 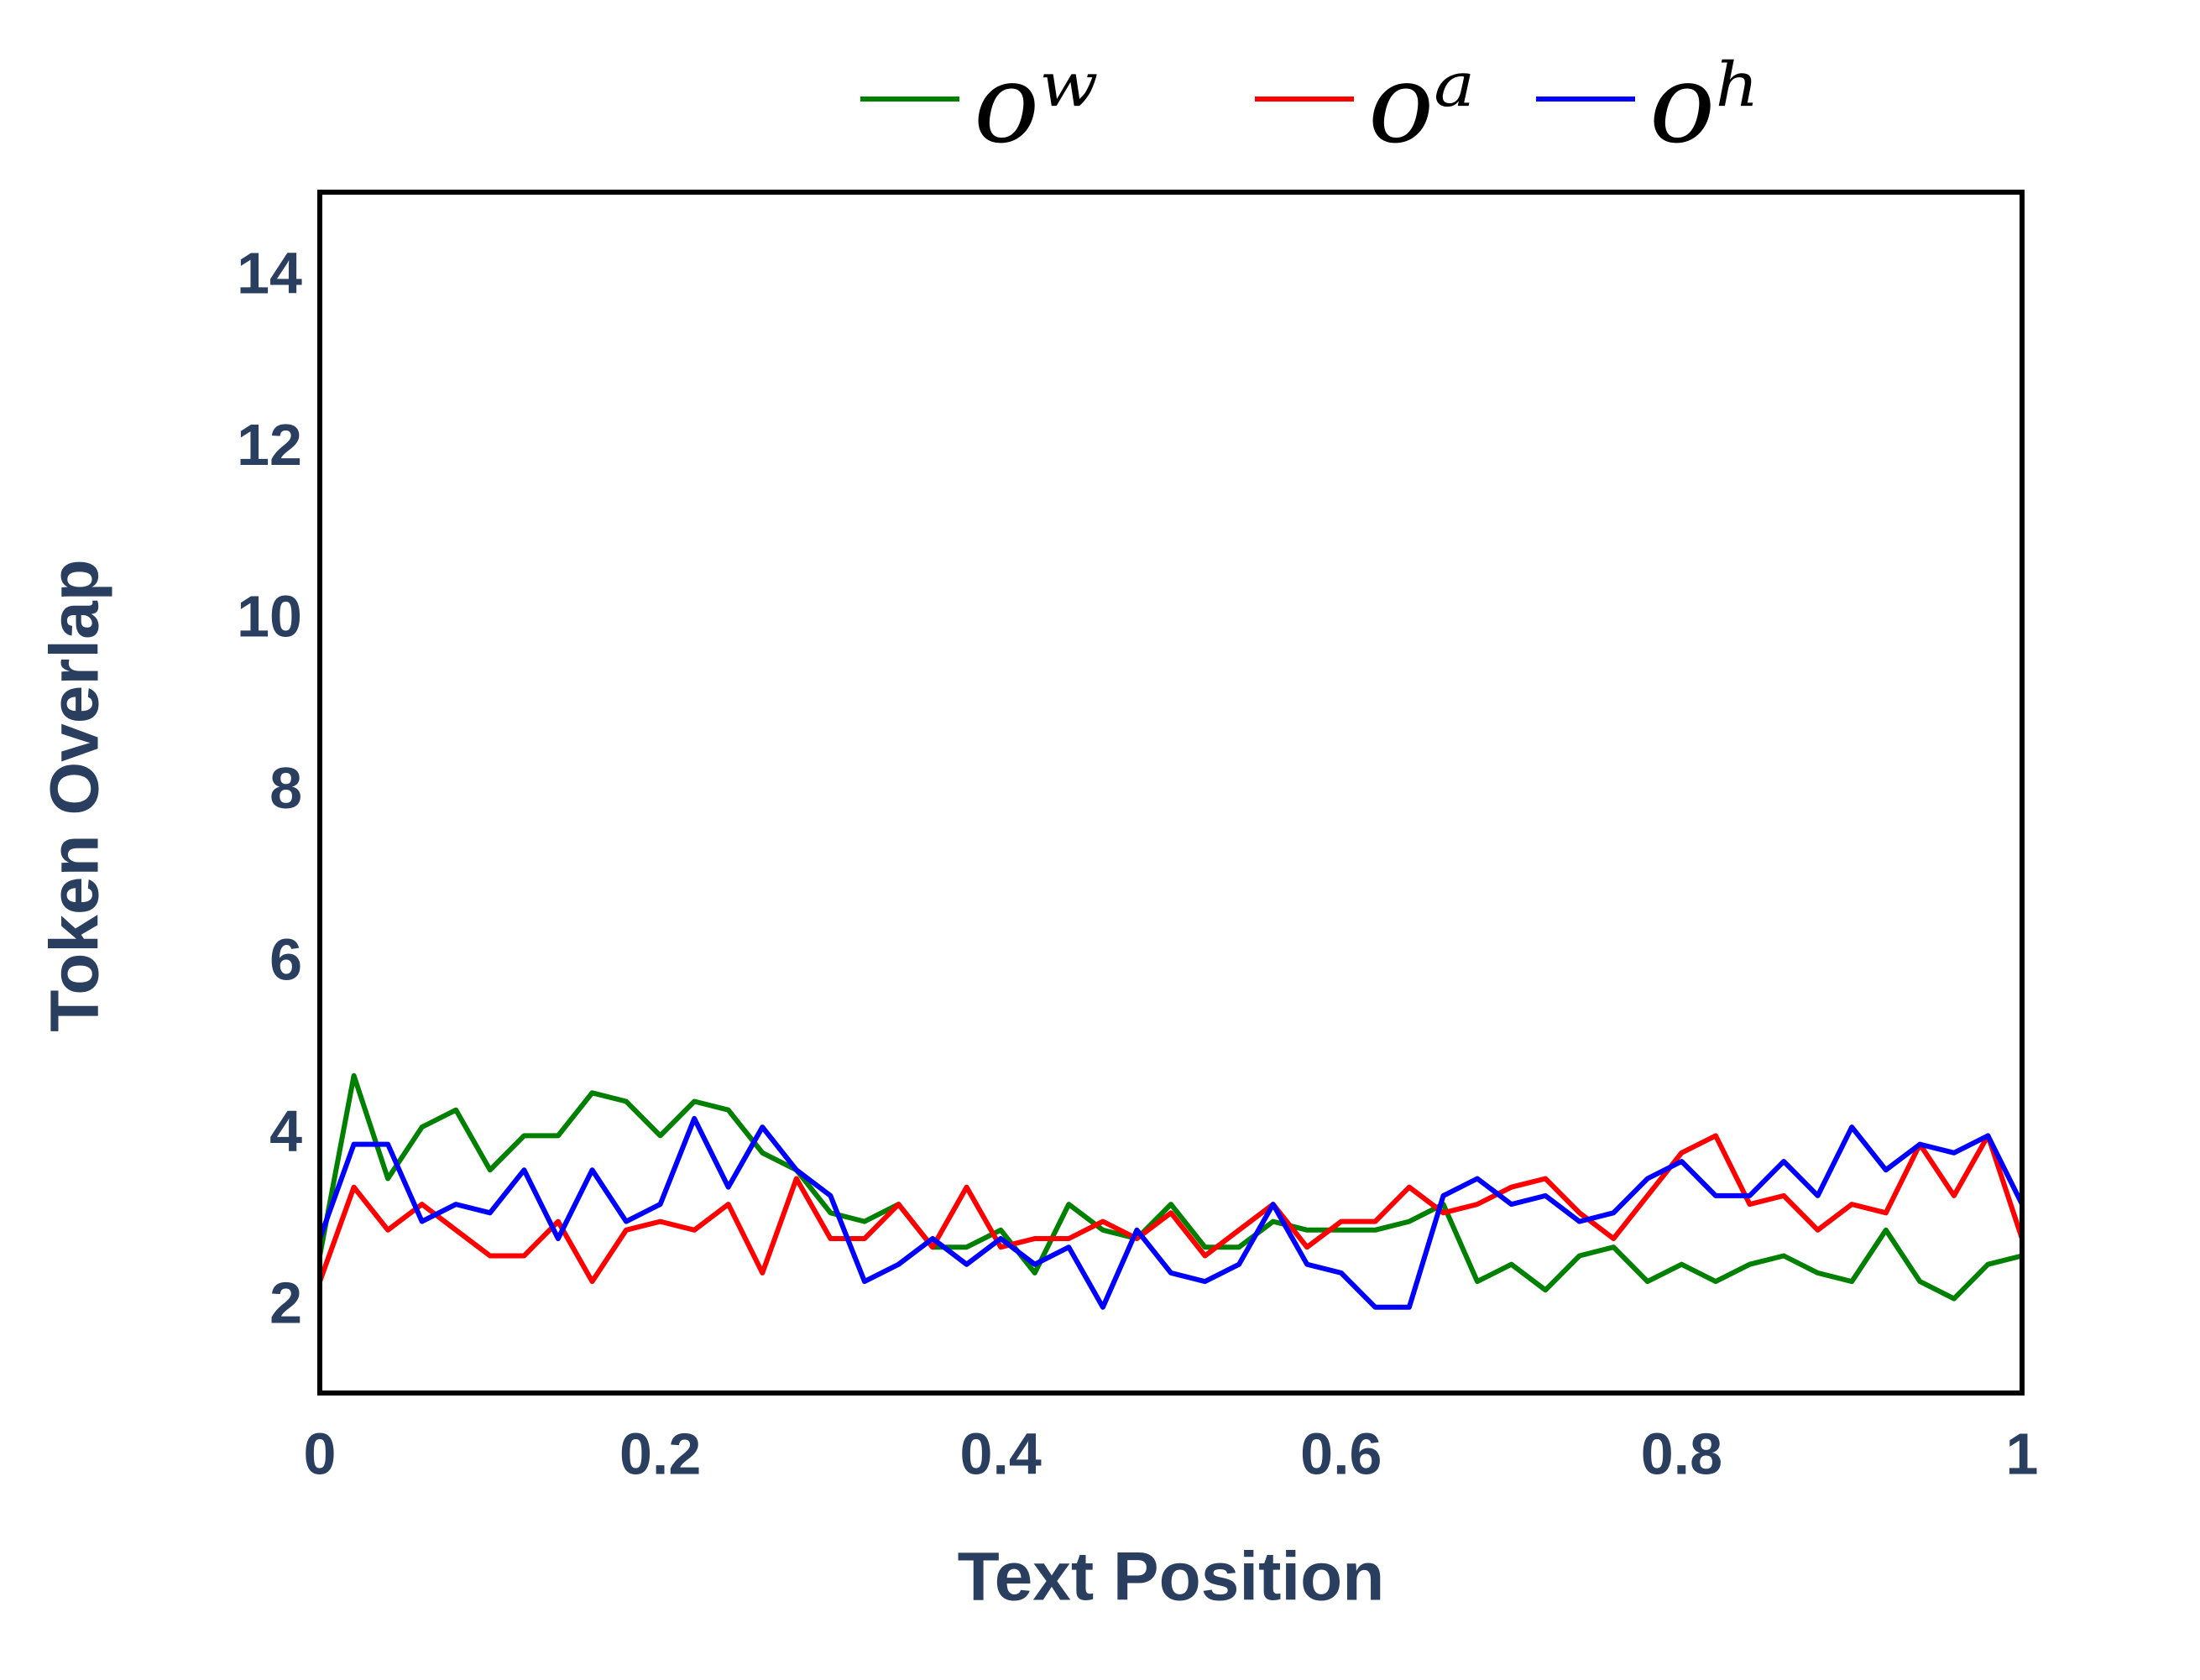 What do you see at coordinates (1421, 104) in the screenshot?
I see `legend-label: oᵃ` at bounding box center [1421, 104].